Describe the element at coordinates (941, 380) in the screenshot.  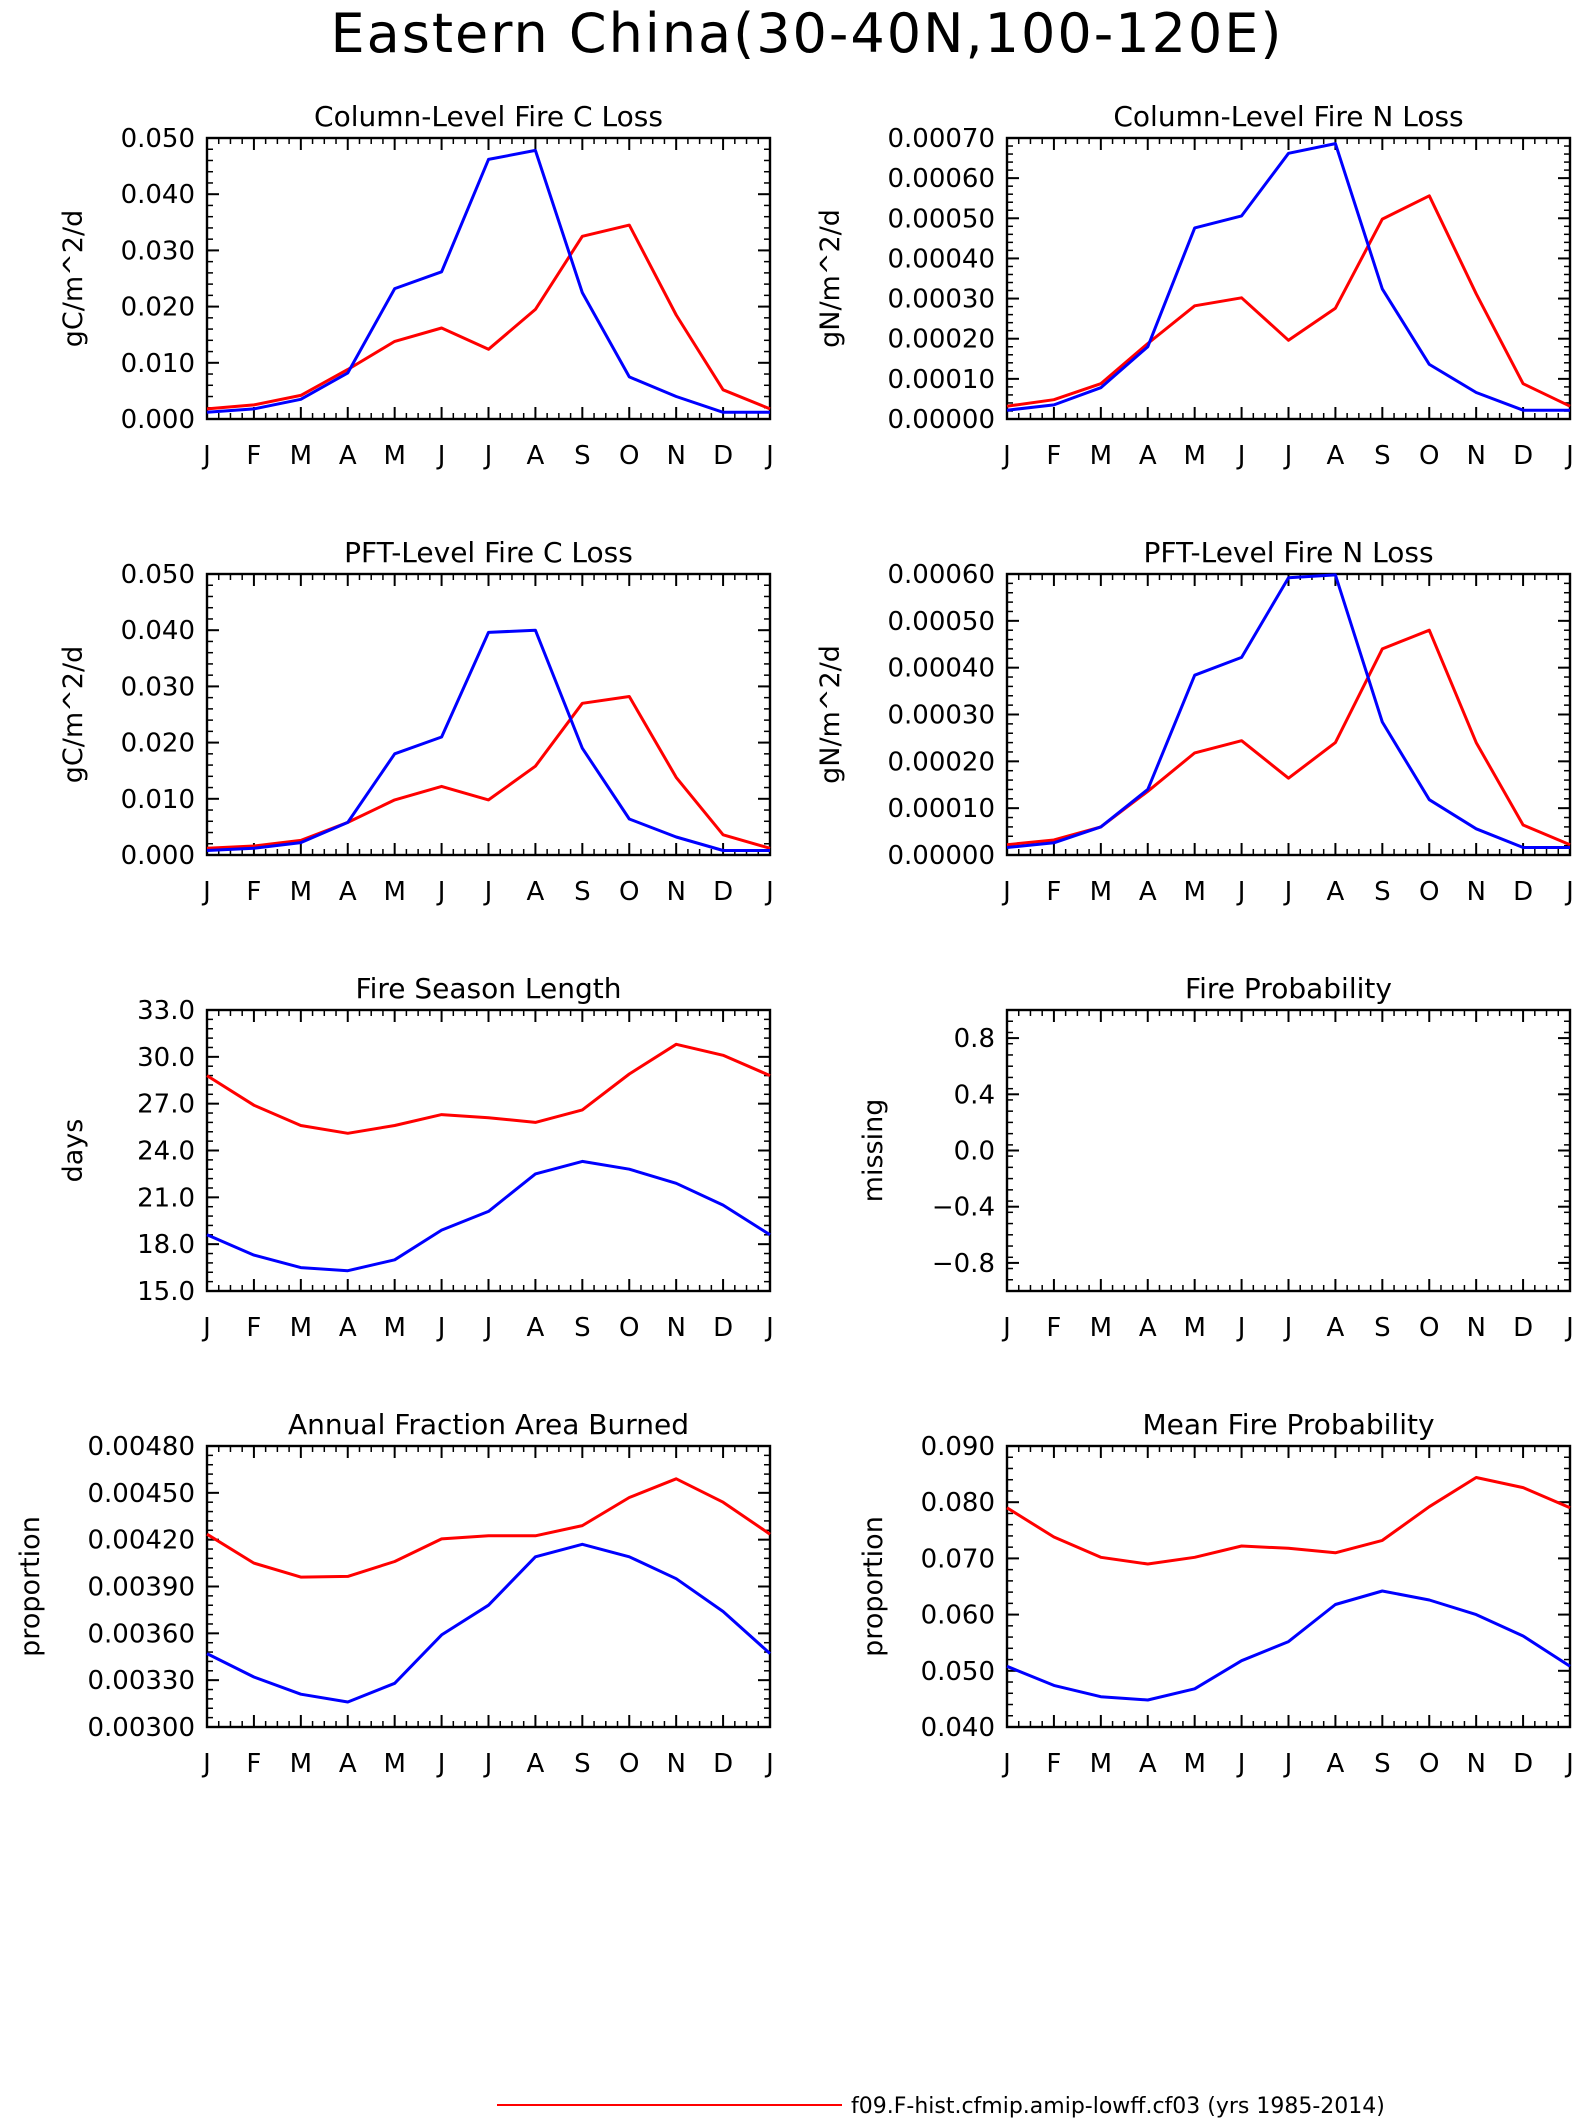
I see `y-tick-label: 0.00010` at that location.